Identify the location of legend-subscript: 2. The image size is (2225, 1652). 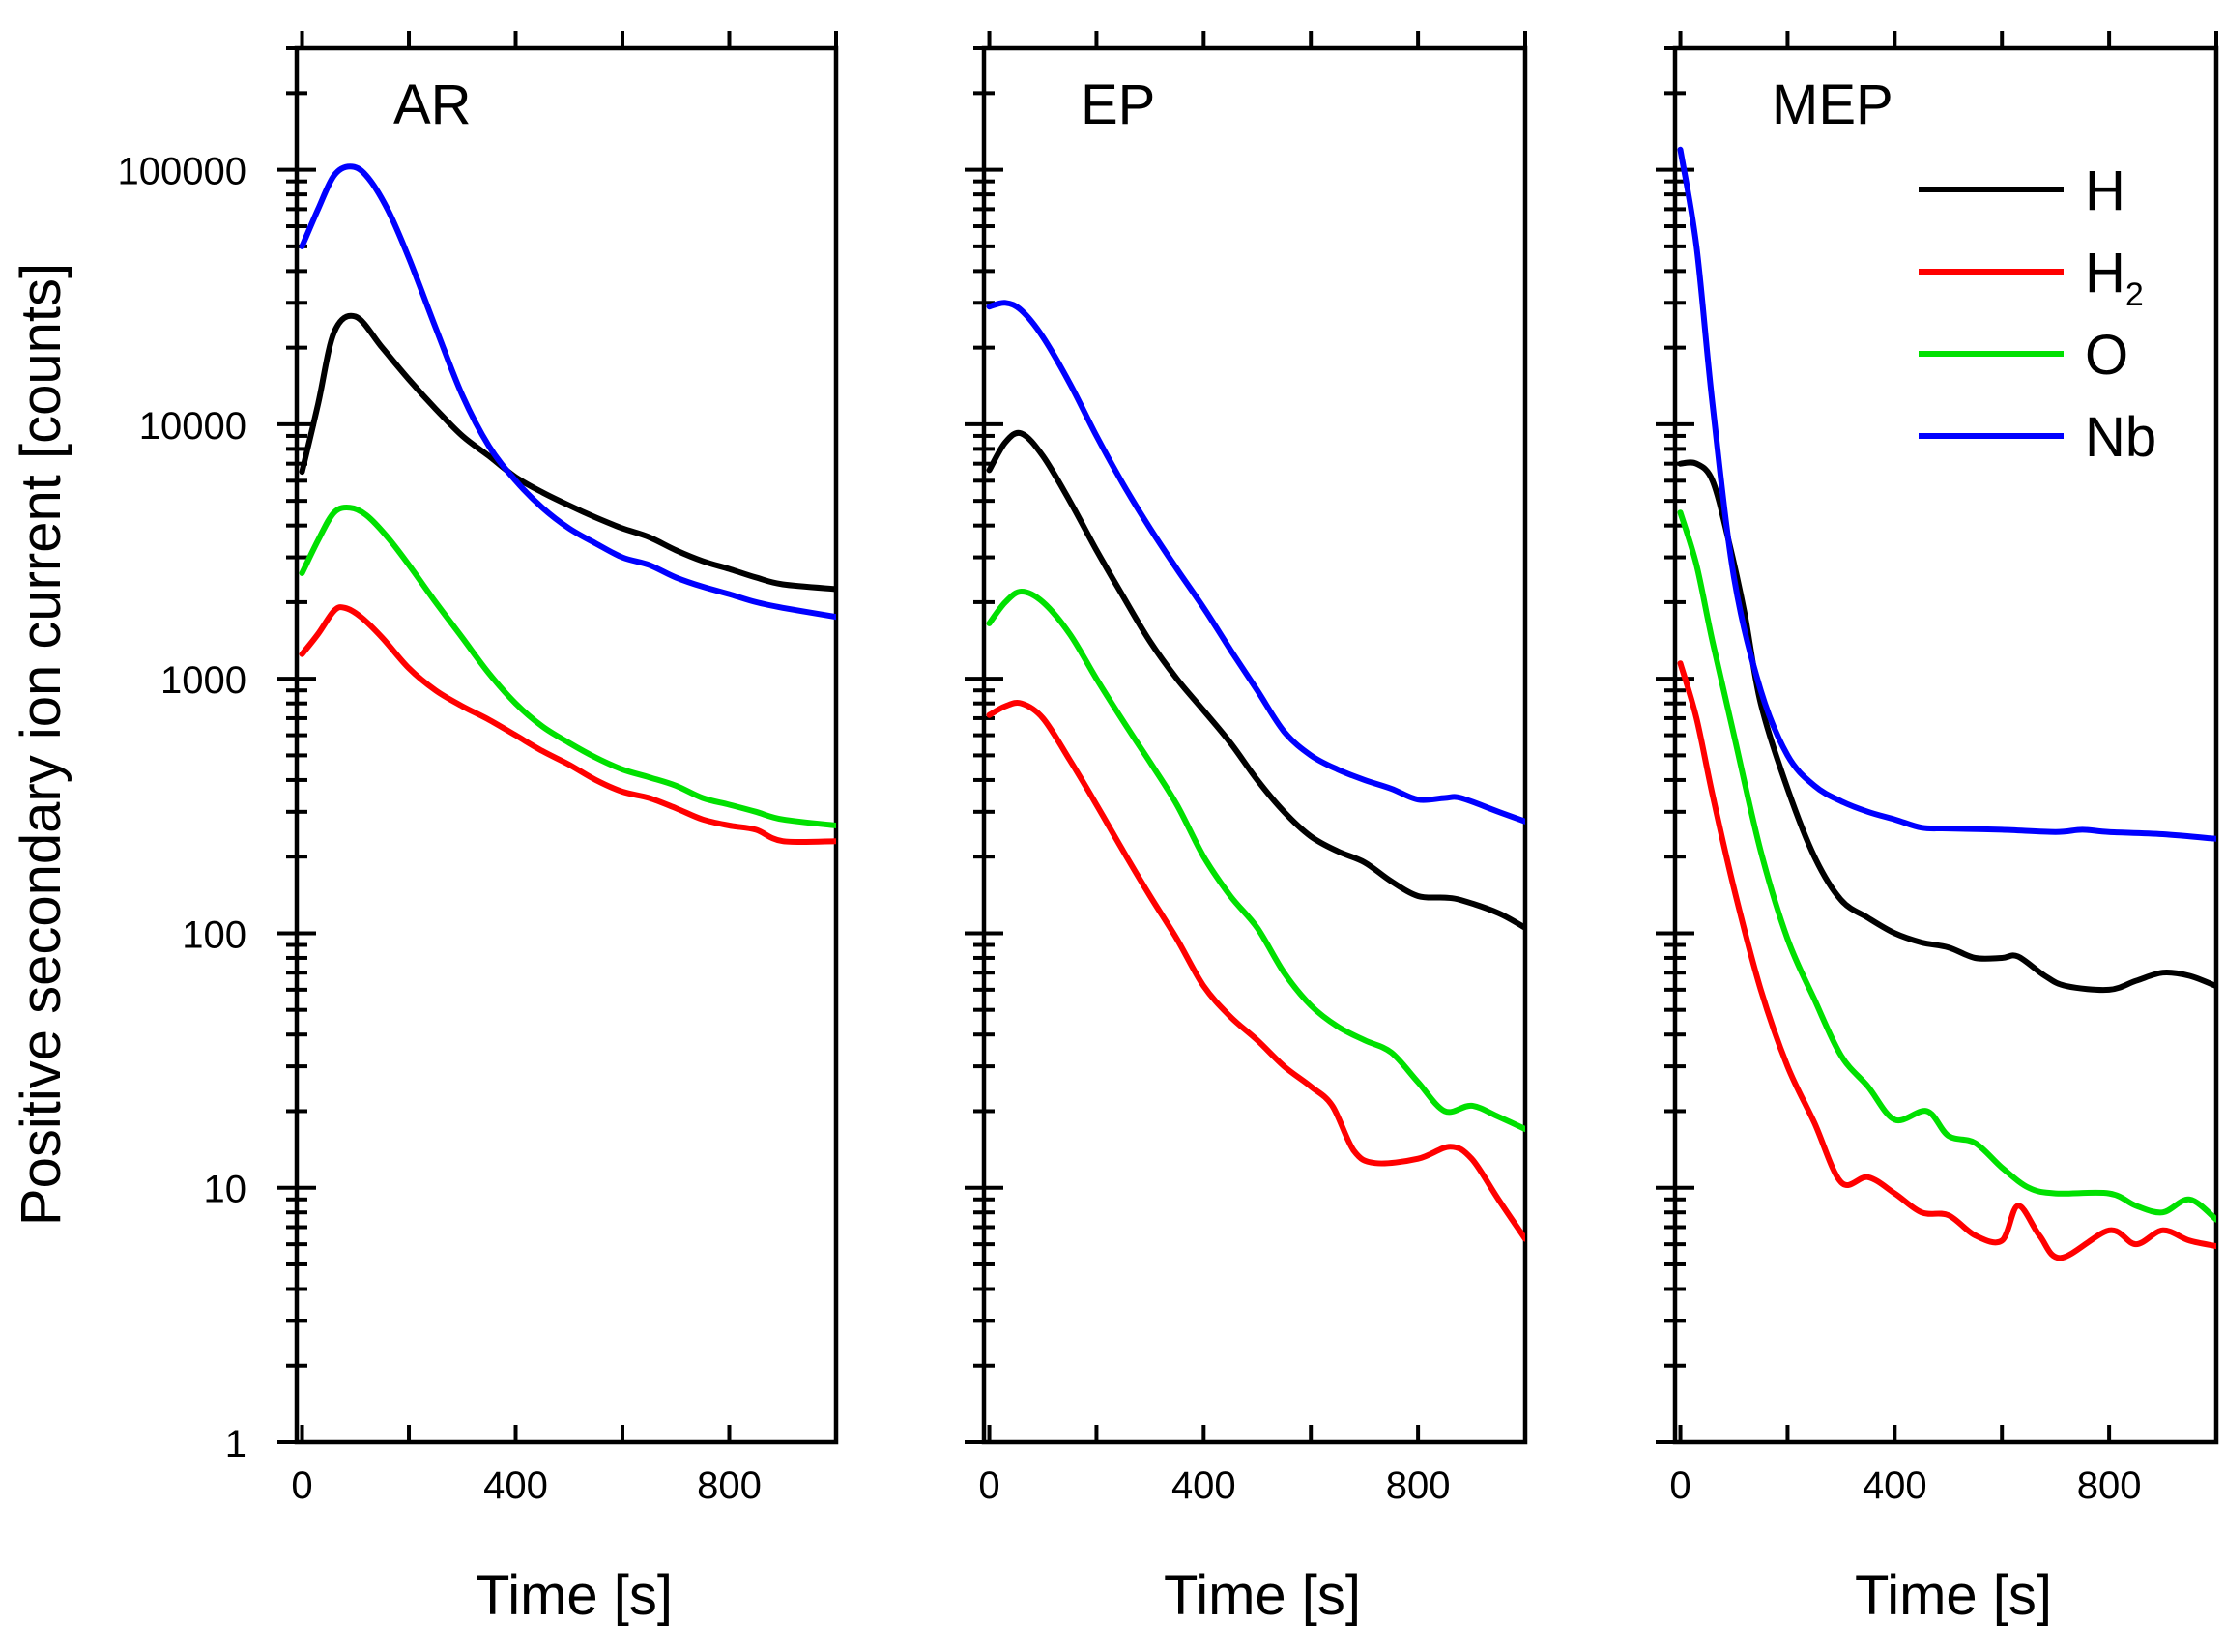
(2134, 294).